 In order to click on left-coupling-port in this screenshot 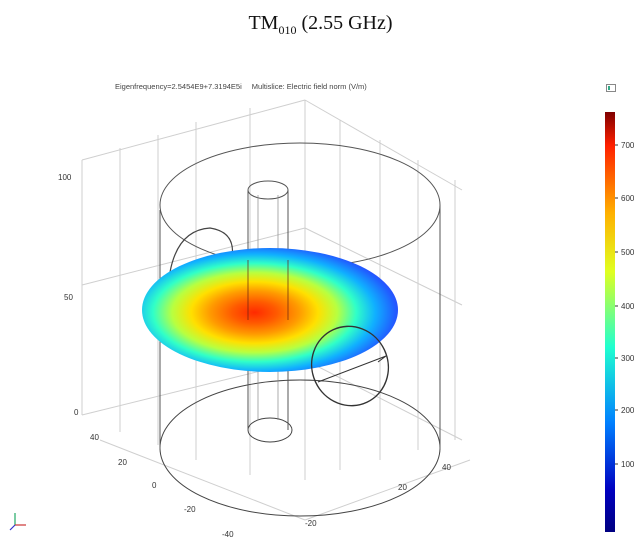, I will do `click(201, 250)`.